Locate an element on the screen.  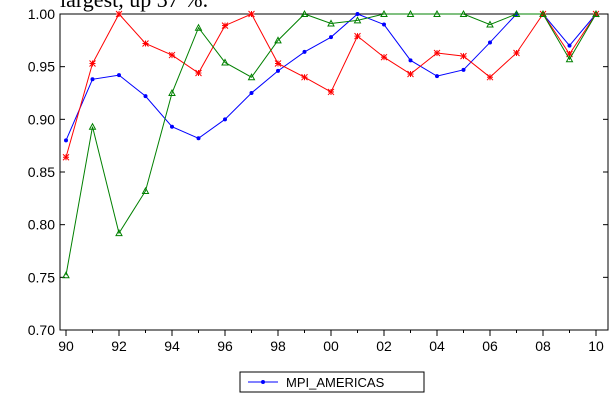
x-tick-label: 04 is located at coordinates (437, 346).